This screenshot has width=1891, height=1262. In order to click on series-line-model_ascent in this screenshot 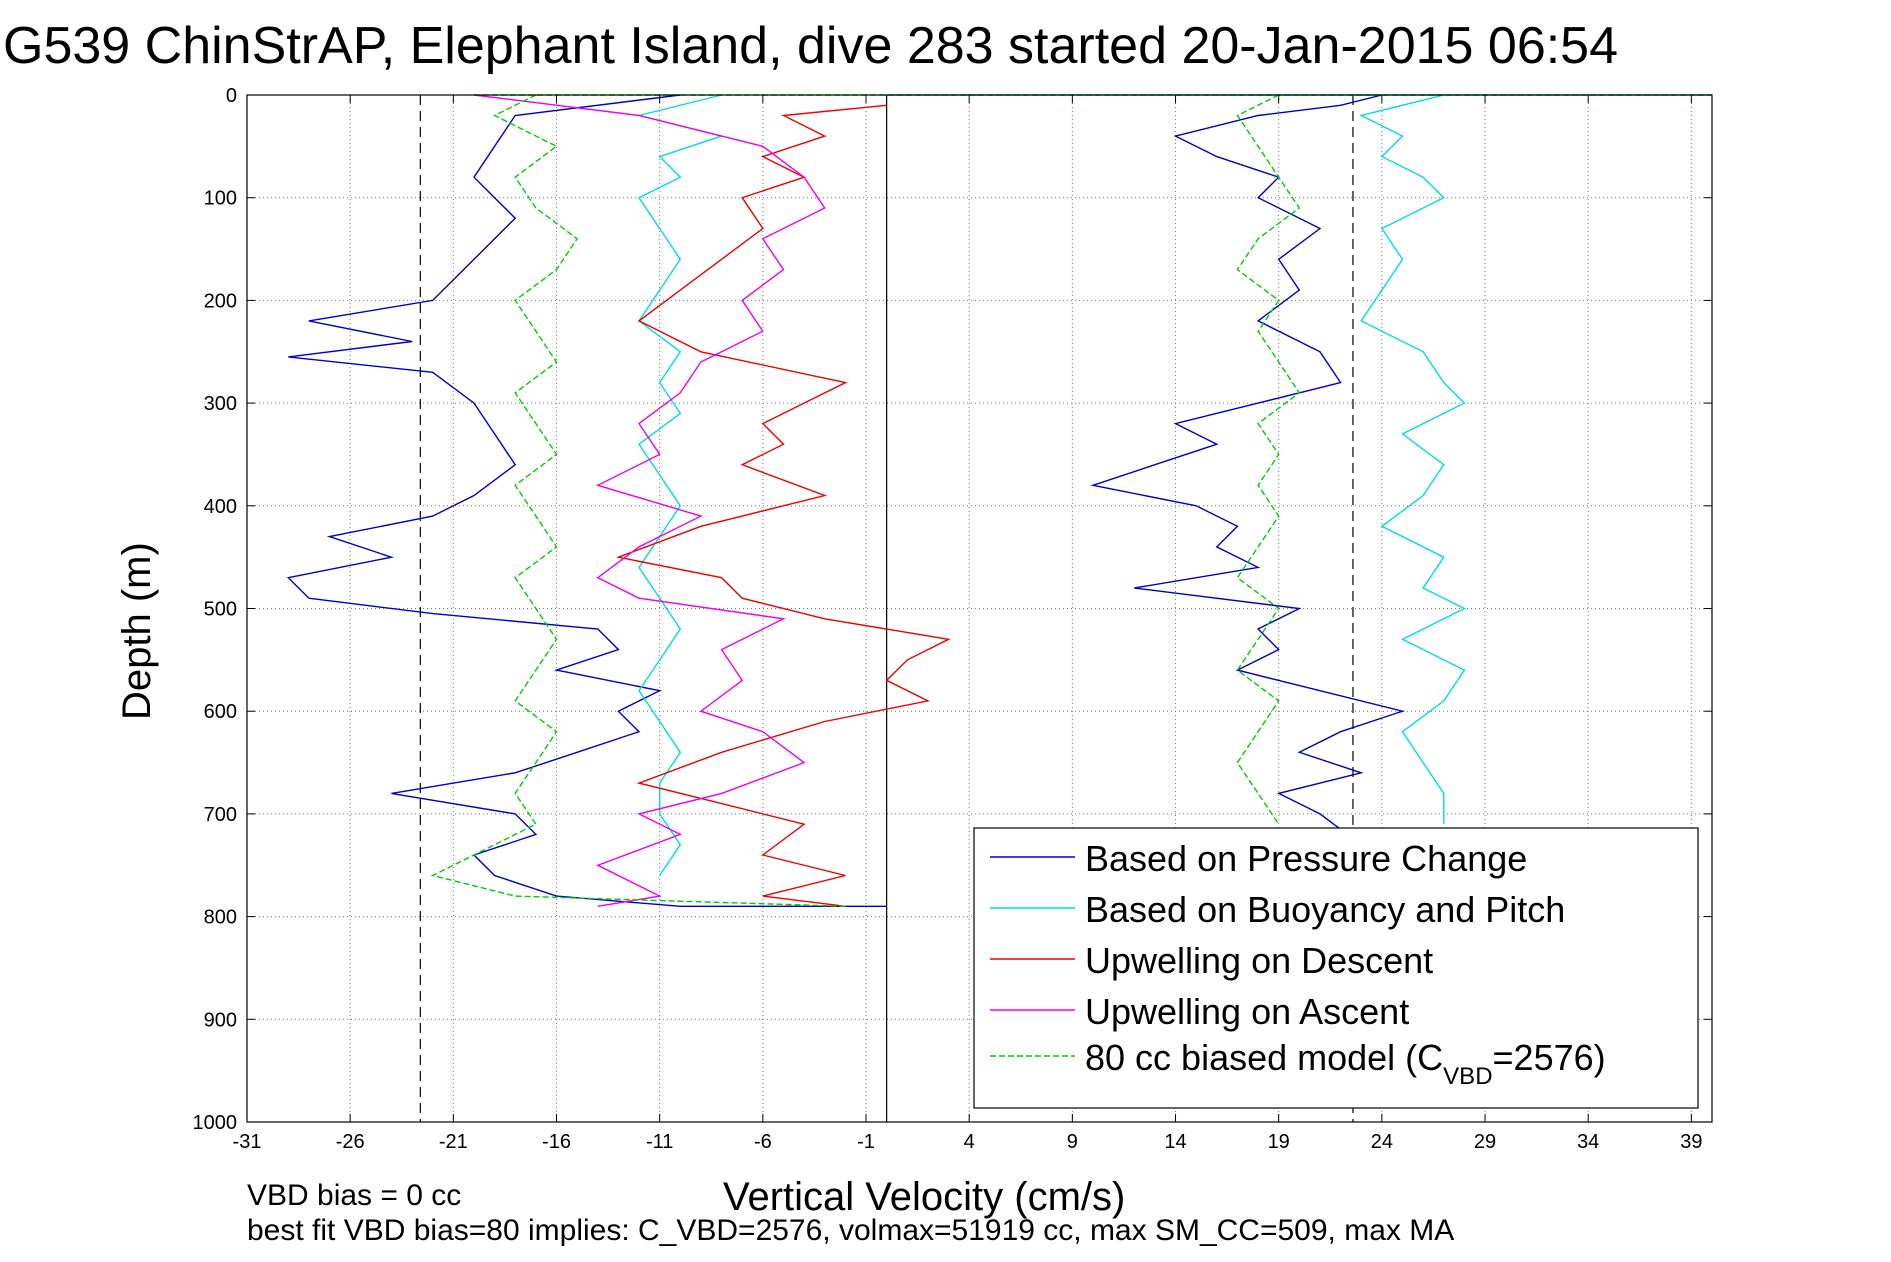, I will do `click(1268, 459)`.